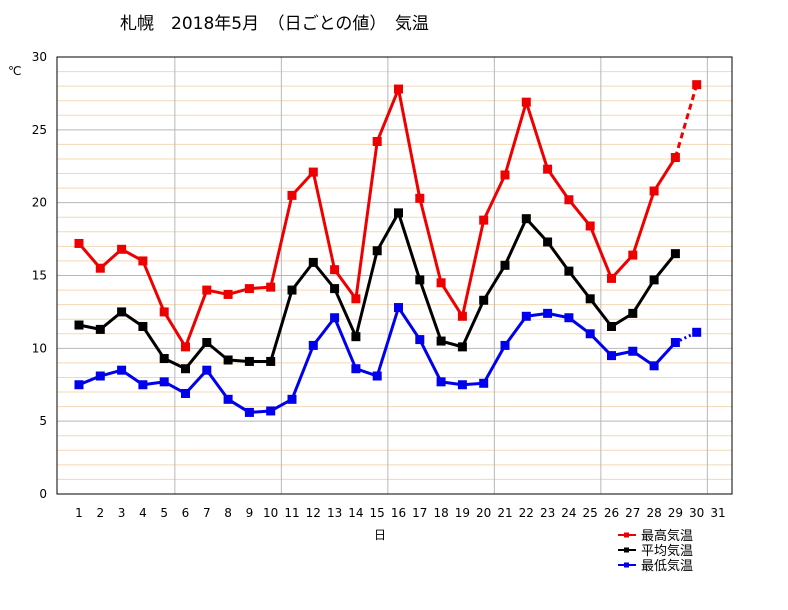 This screenshot has height=610, width=788. Describe the element at coordinates (228, 513) in the screenshot. I see `x-tick-label: 8` at that location.